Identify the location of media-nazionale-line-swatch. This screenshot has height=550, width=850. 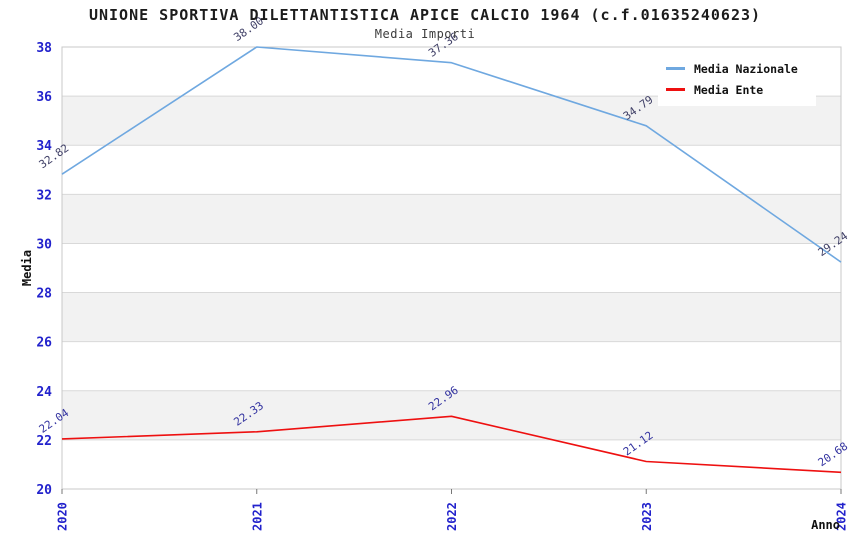
(675, 68).